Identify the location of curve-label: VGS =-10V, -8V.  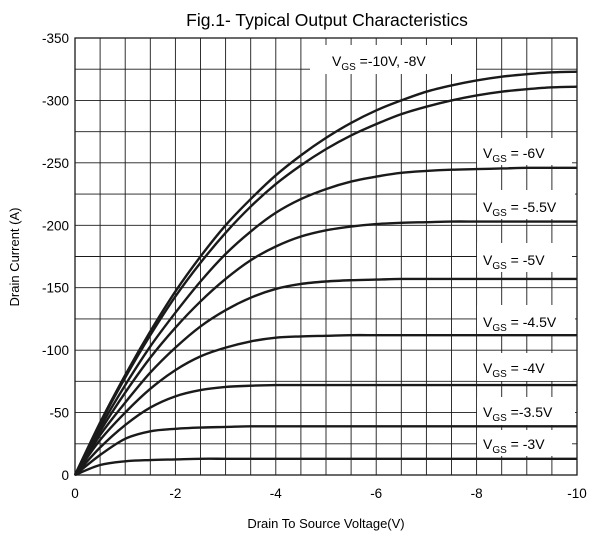
(379, 63).